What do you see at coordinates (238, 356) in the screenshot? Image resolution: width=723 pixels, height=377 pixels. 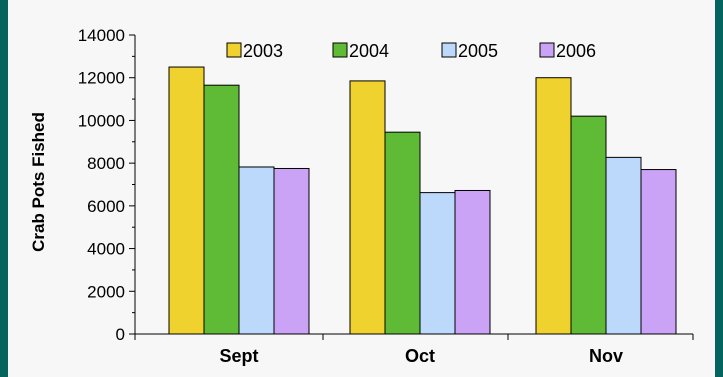 I see `x-category-label: Sept` at bounding box center [238, 356].